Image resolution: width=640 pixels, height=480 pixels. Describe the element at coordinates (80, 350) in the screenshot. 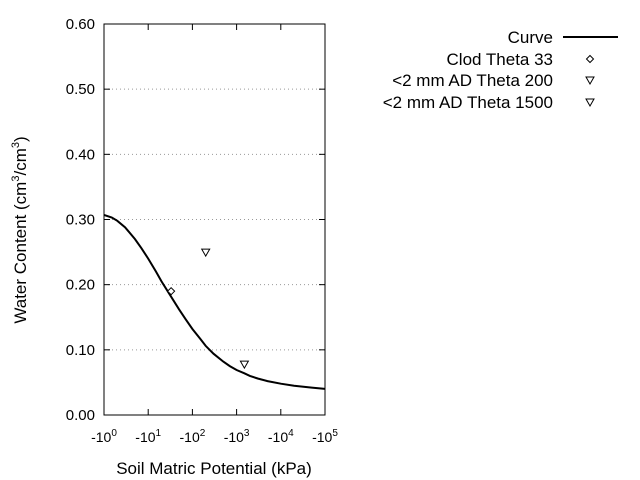

I see `y-tick-label: 0.10` at that location.